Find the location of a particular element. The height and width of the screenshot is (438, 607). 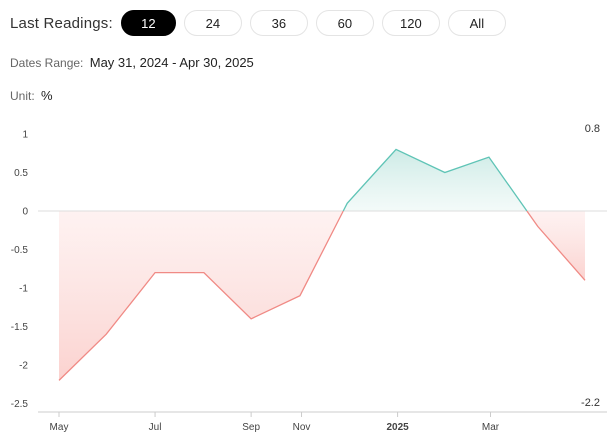

unit-value: % is located at coordinates (47, 95).